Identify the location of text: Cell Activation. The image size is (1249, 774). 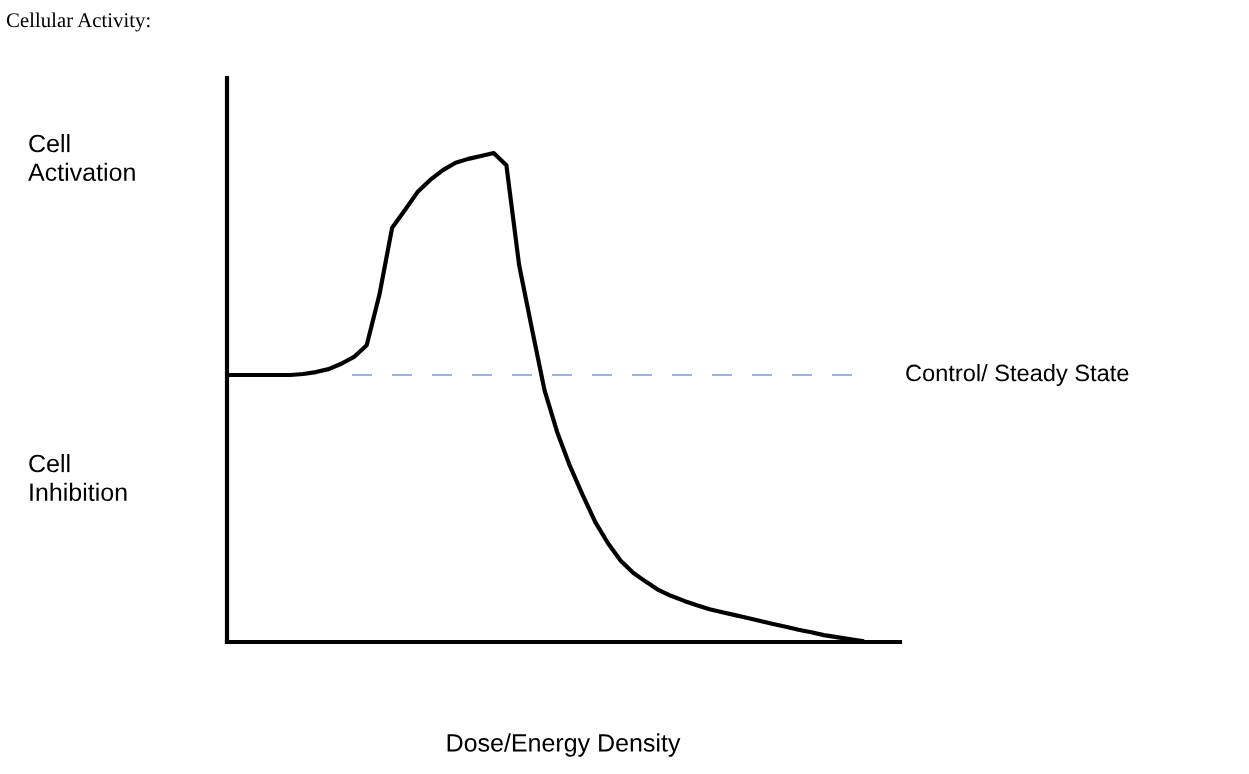
(81, 157).